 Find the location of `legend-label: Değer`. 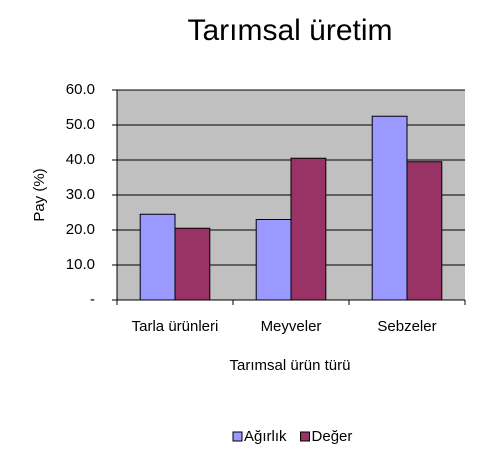

legend-label: Değer is located at coordinates (332, 436).